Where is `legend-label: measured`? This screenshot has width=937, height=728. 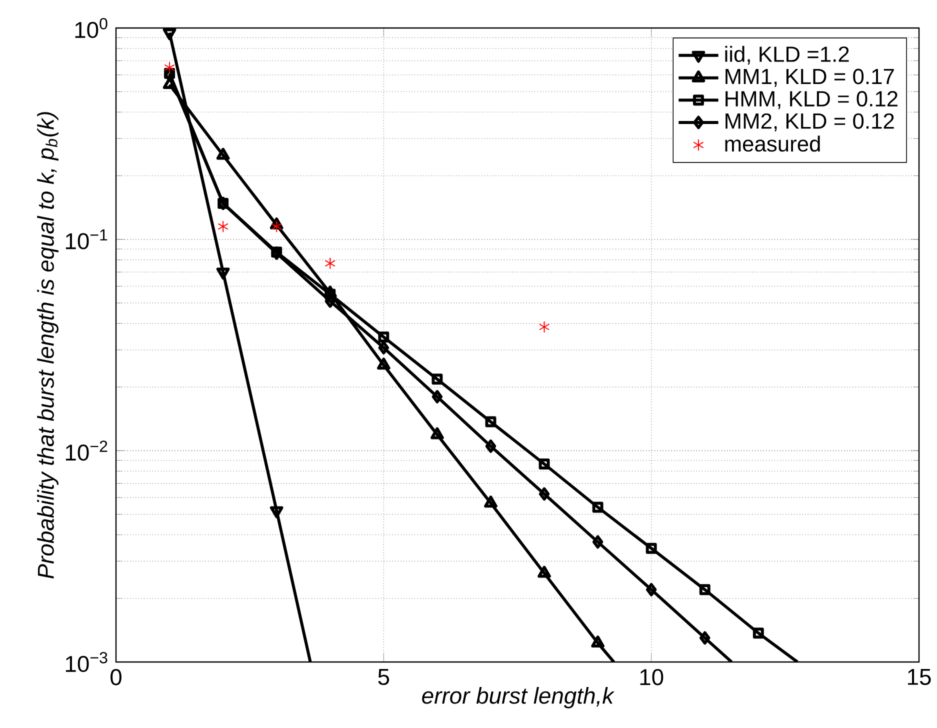
legend-label: measured is located at coordinates (772, 144).